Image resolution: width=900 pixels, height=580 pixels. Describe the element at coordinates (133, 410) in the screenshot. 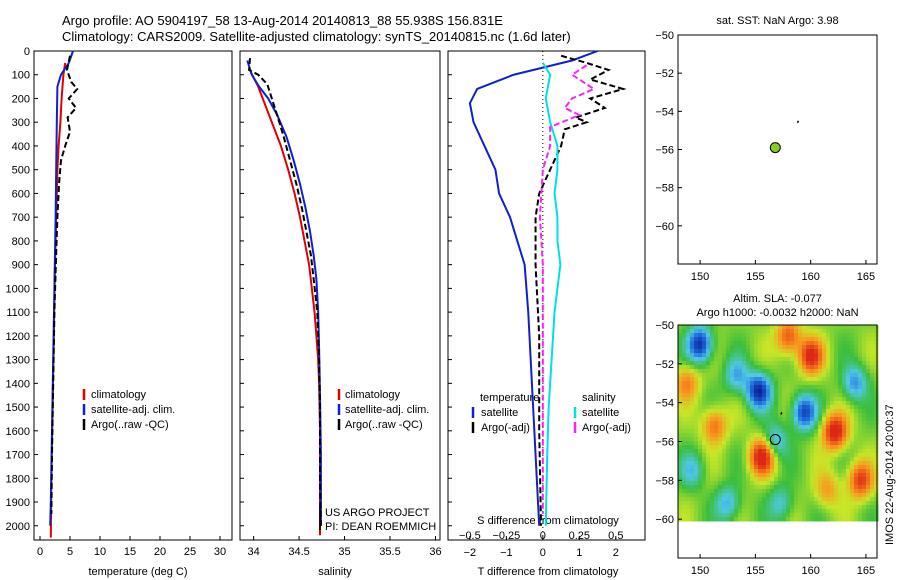

I see `legend-label: satellite-adj. clim.` at that location.